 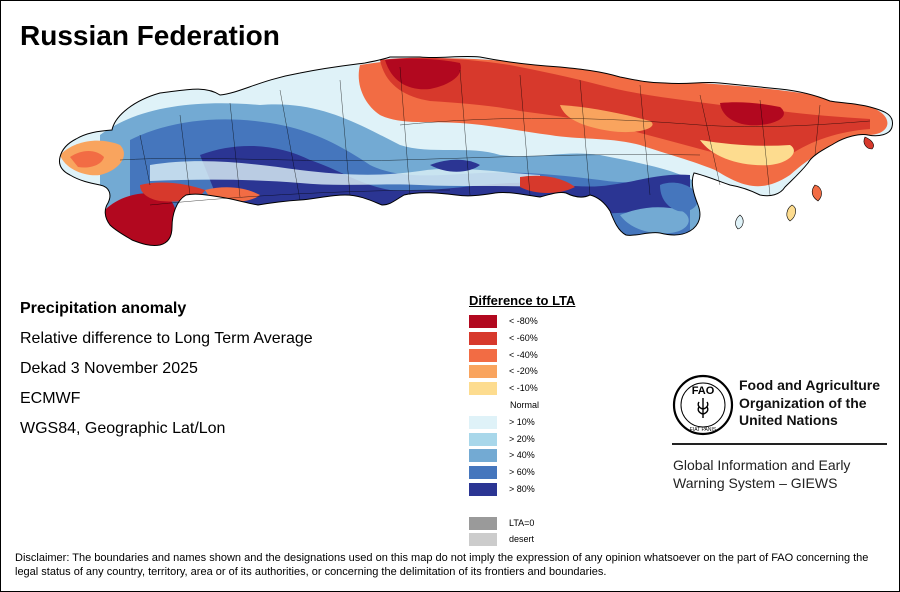 I want to click on legend-item: < -60%, so click(x=522, y=338).